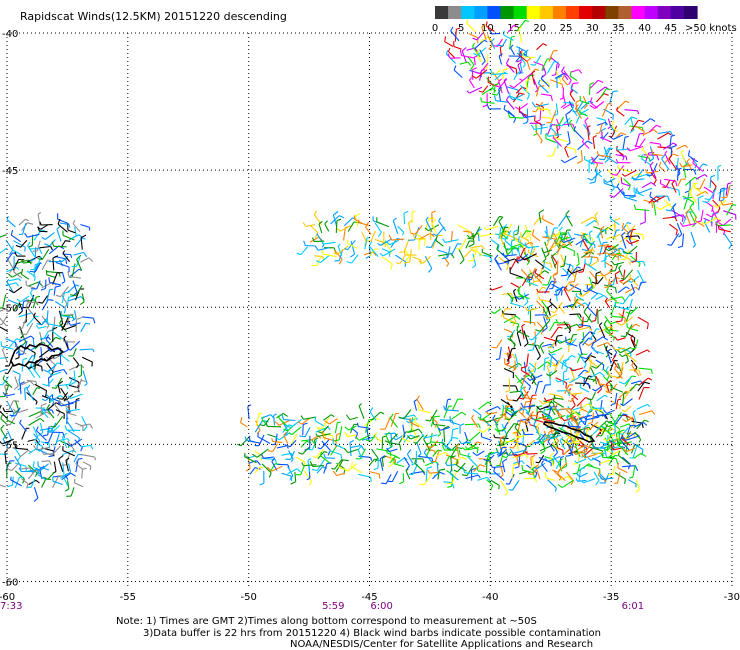  Describe the element at coordinates (566, 12) in the screenshot. I see `legend-color-bar` at that location.